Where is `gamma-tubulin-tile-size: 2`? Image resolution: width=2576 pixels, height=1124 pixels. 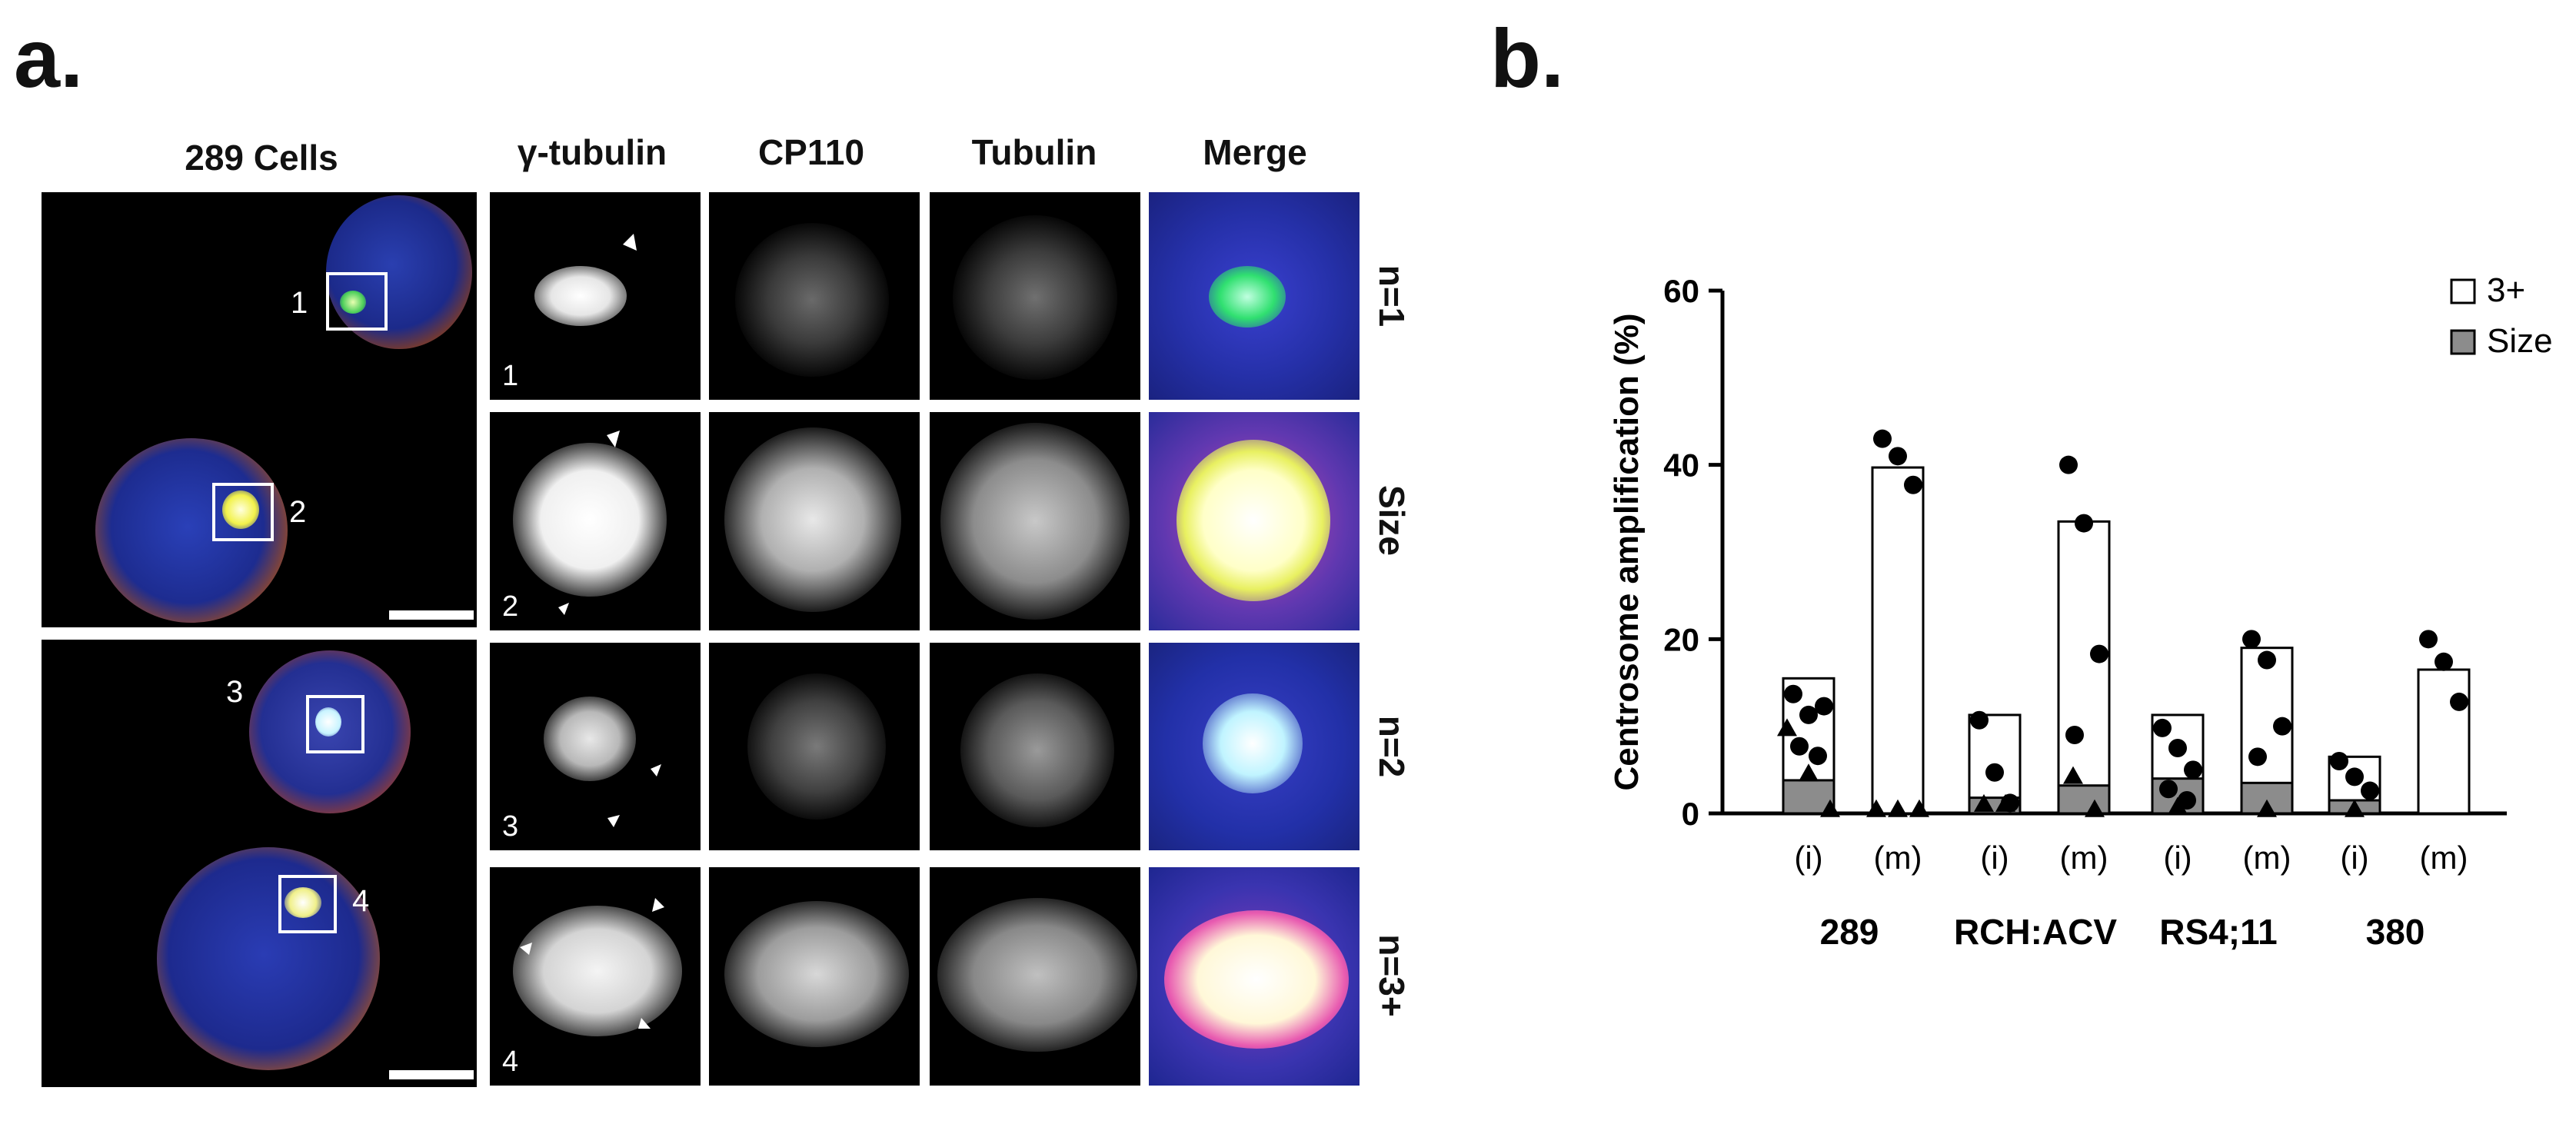
gamma-tubulin-tile-size: 2 is located at coordinates (595, 521).